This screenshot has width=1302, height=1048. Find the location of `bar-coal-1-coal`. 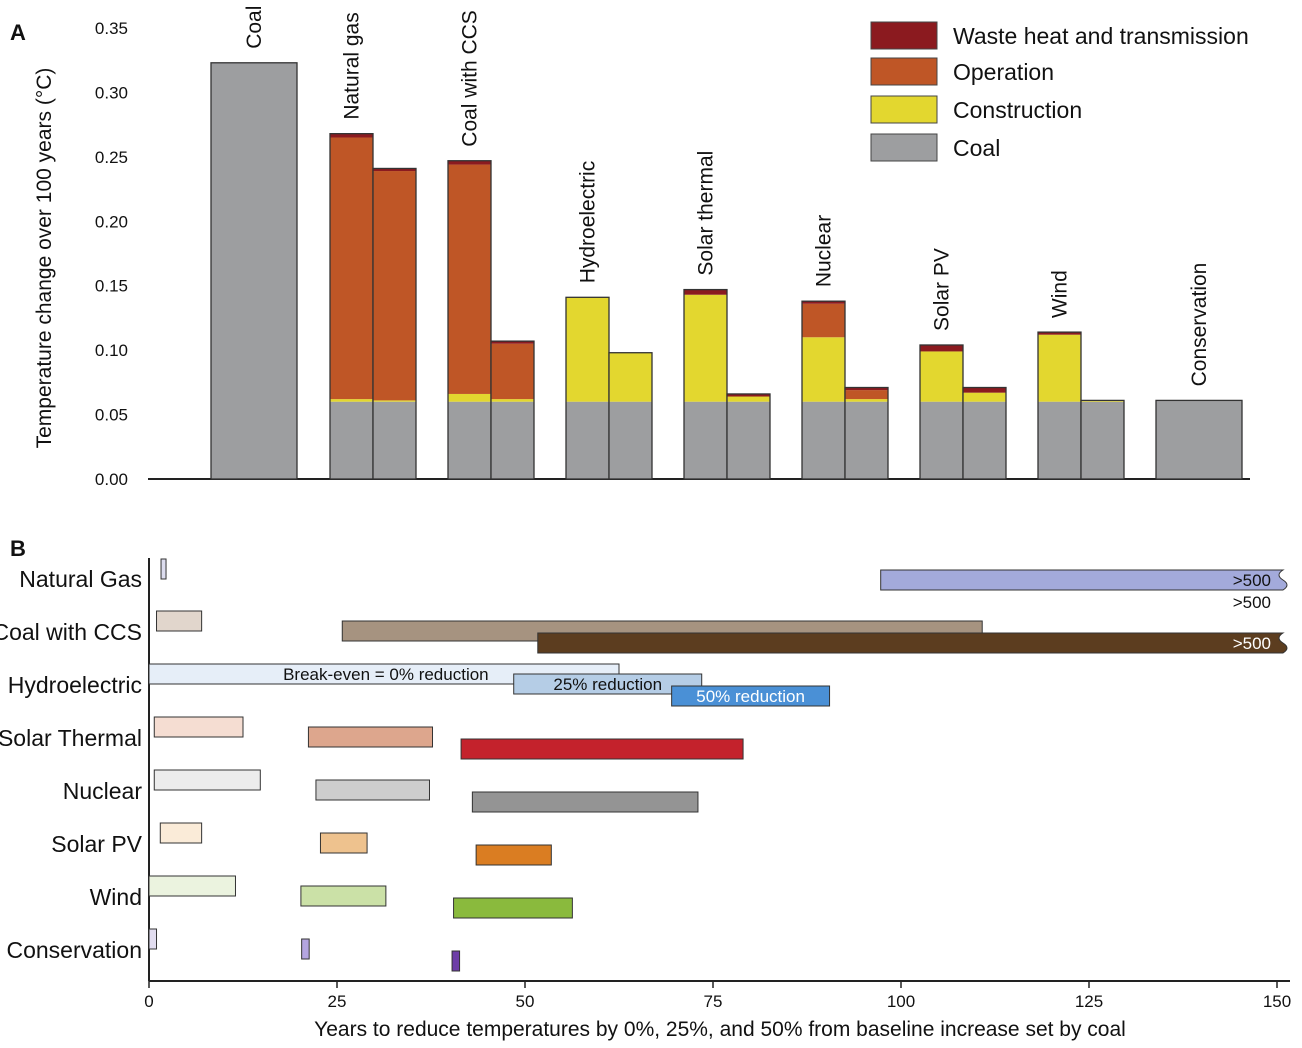

bar-coal-1-coal is located at coordinates (254, 270).